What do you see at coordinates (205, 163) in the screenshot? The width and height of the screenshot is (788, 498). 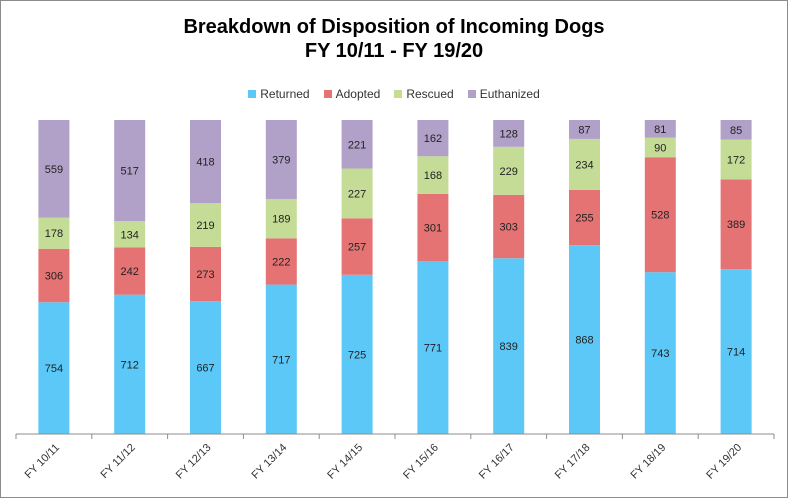 I see `data-label: 418` at bounding box center [205, 163].